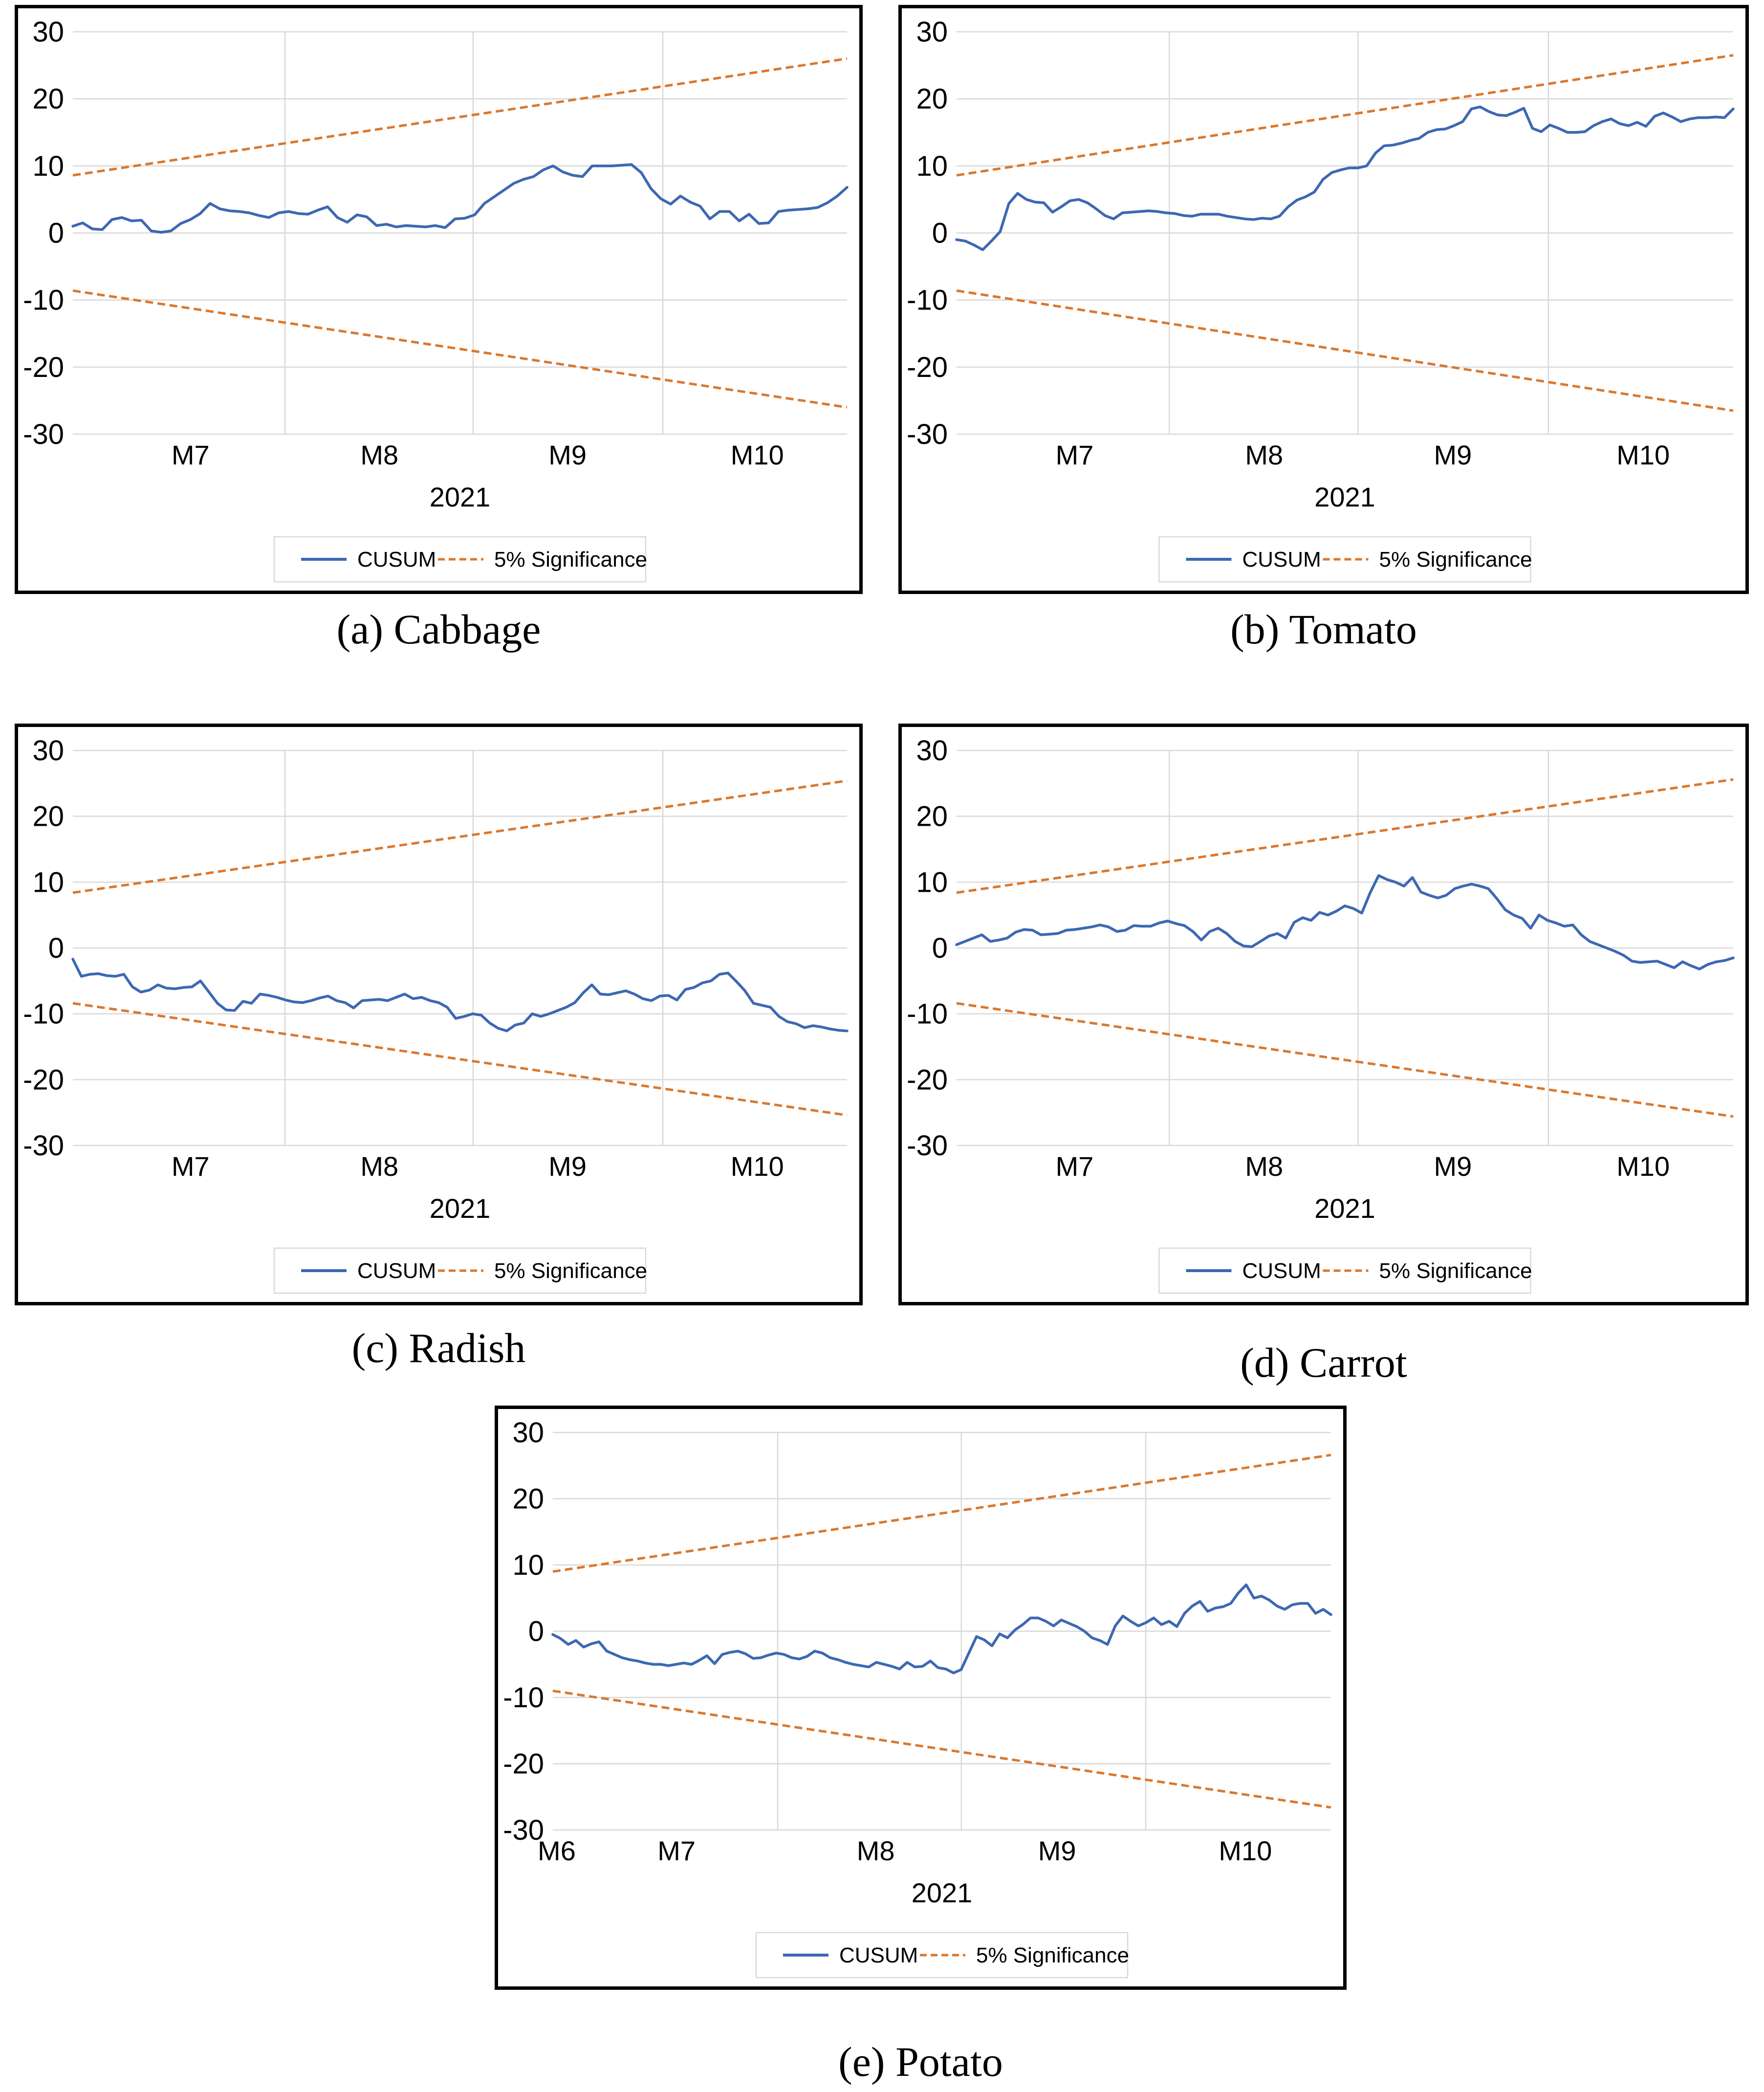 This screenshot has width=1764, height=2092. What do you see at coordinates (439, 630) in the screenshot?
I see `caption-cabbage: (a) Cabbage` at bounding box center [439, 630].